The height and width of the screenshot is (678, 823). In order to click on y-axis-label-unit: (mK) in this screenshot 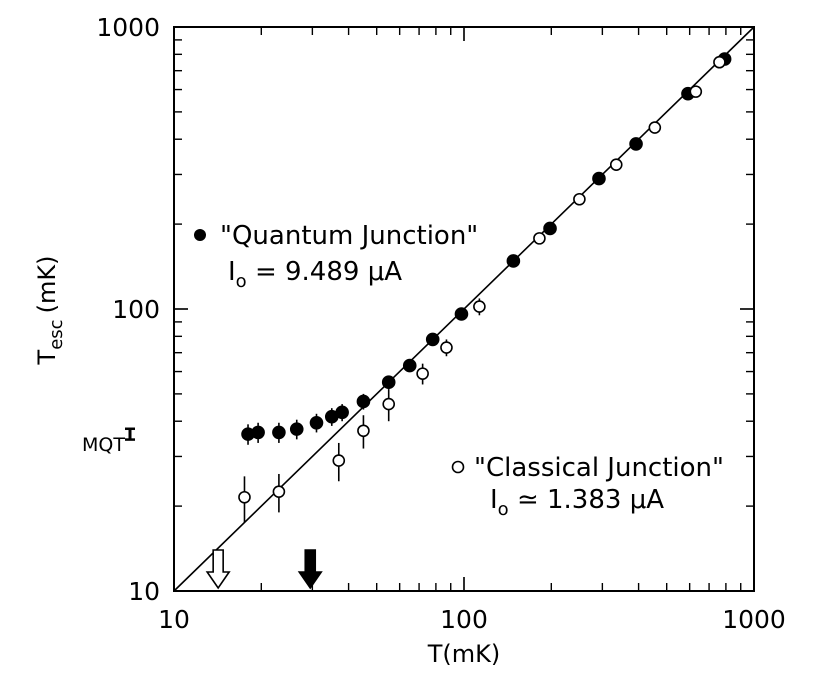, I will do `click(47, 285)`.